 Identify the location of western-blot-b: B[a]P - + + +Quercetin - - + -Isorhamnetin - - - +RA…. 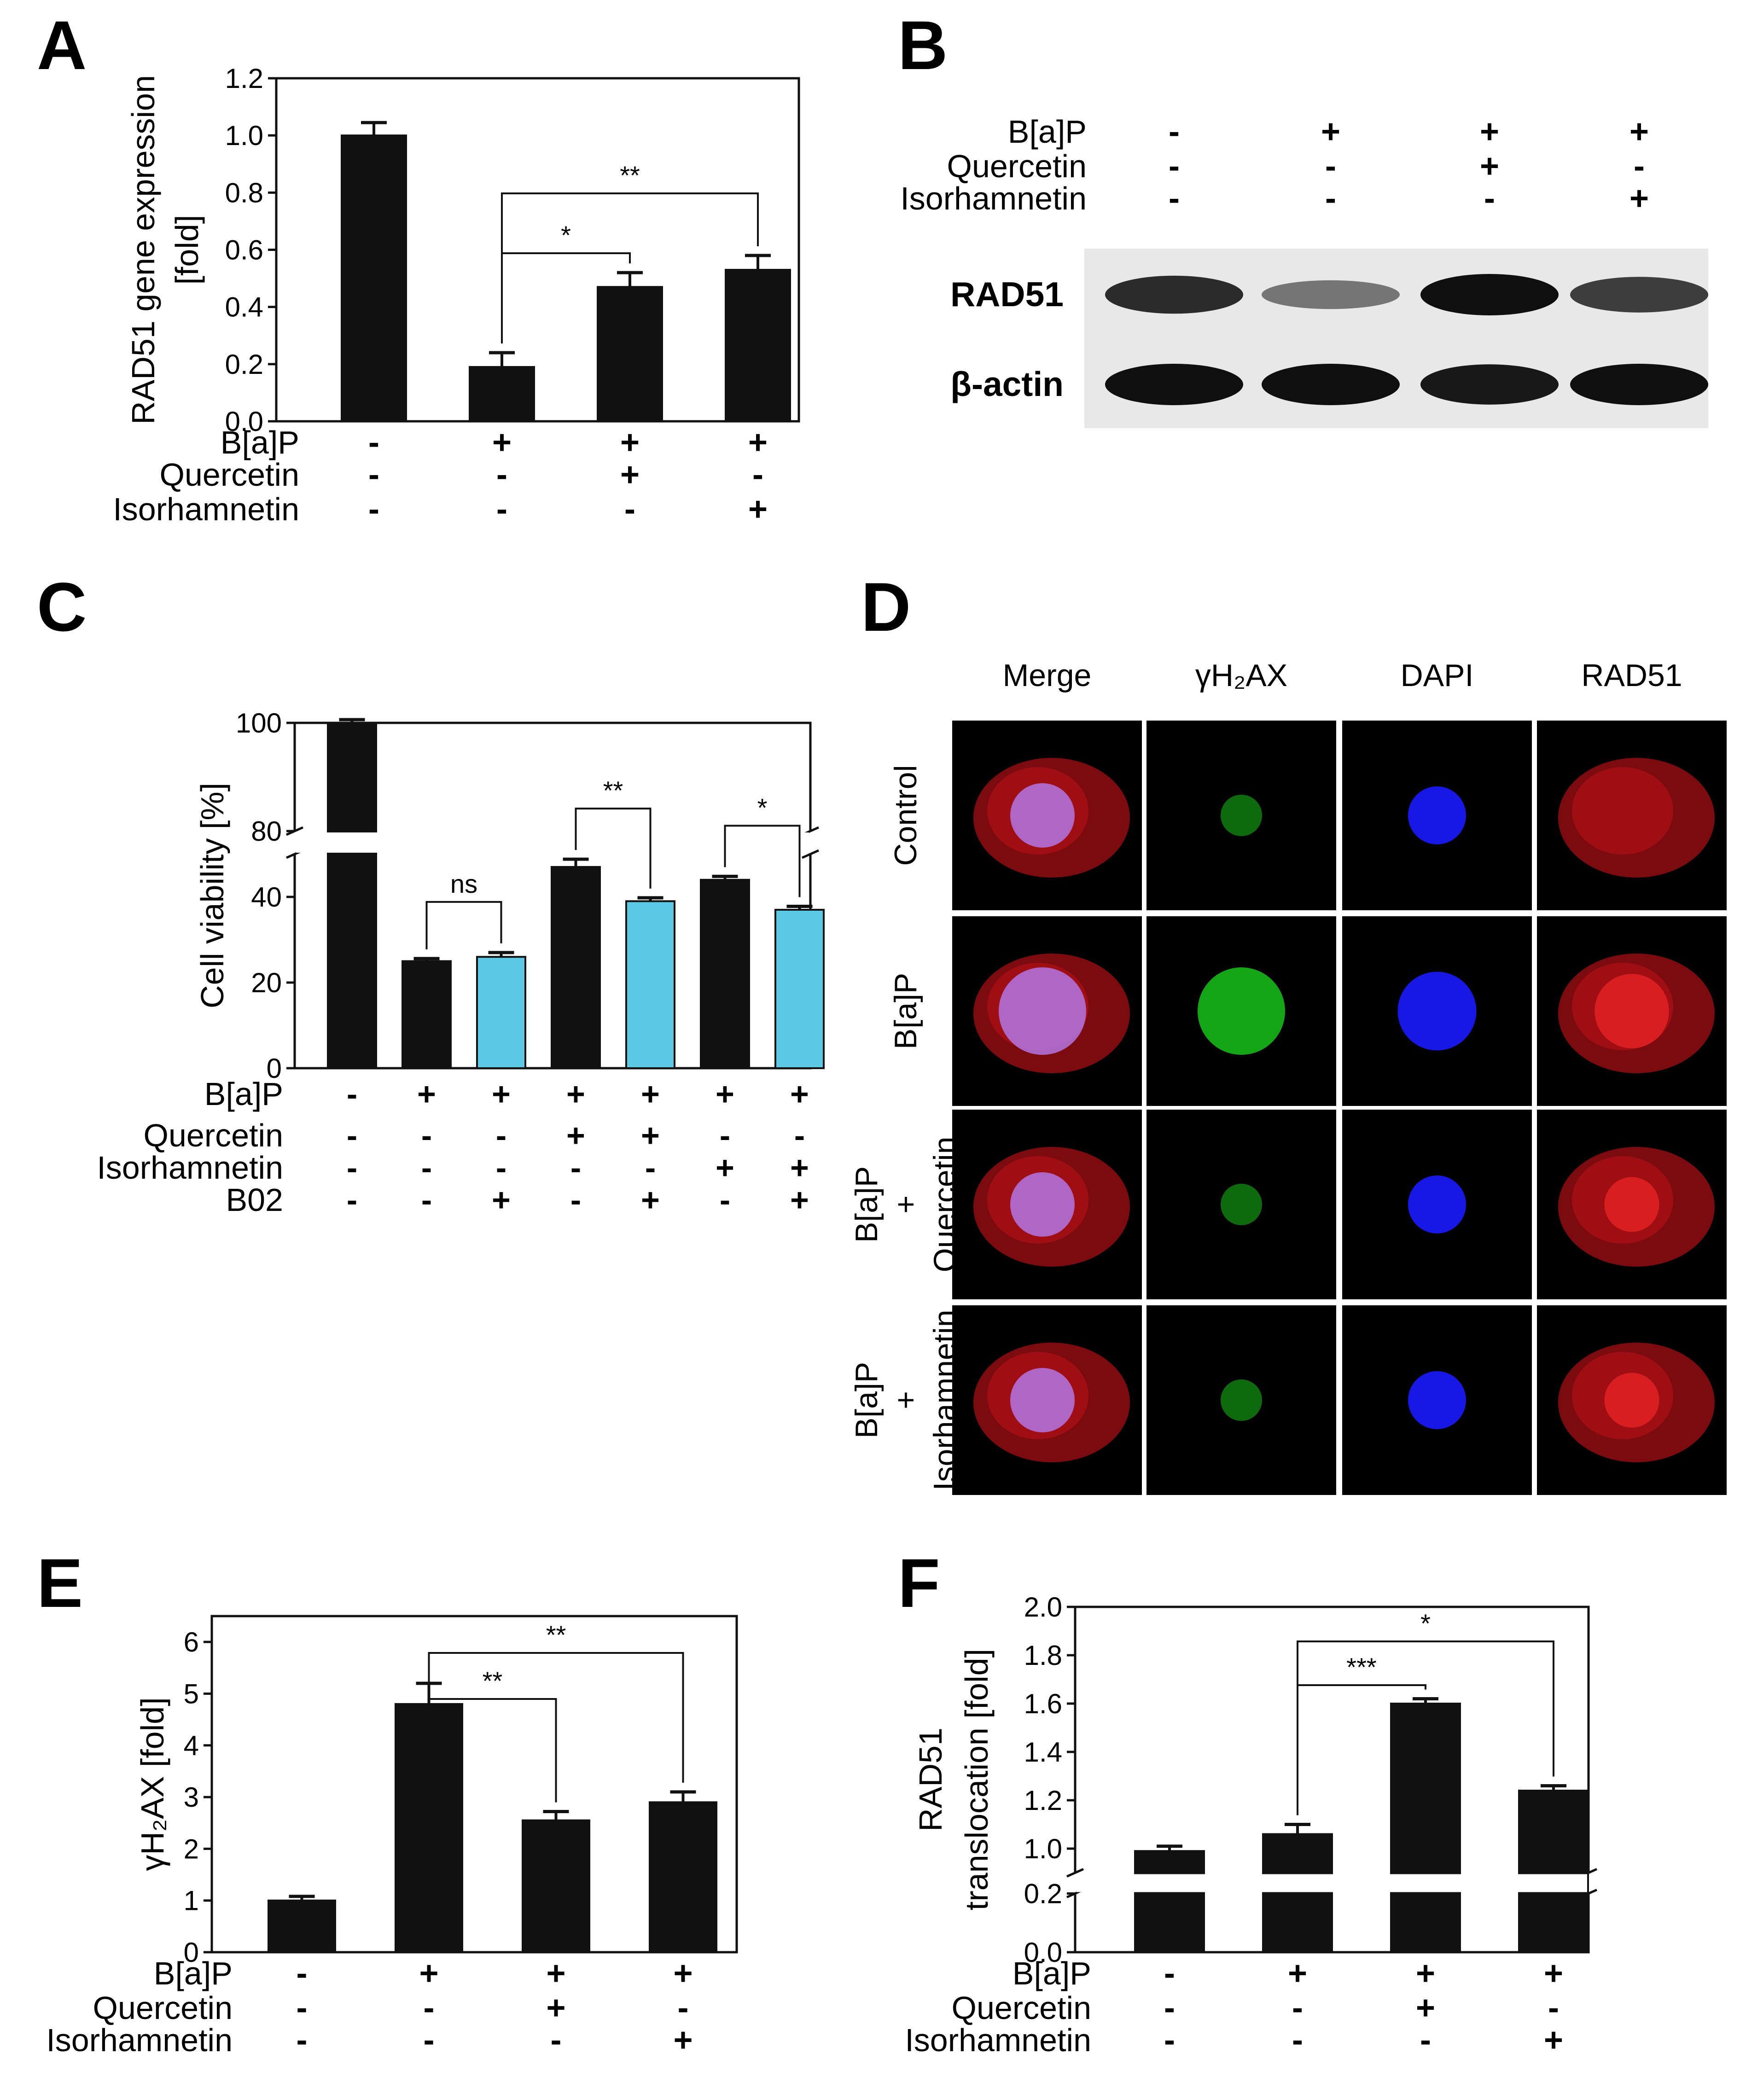
(1304, 270).